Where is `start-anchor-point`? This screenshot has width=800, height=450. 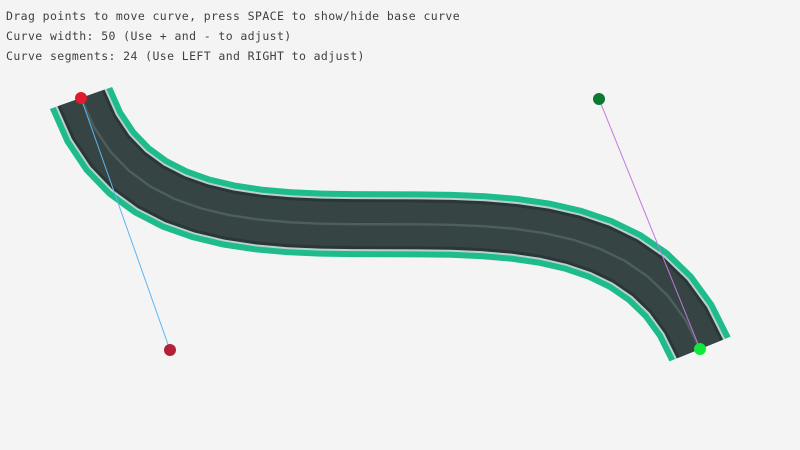 start-anchor-point is located at coordinates (81, 98).